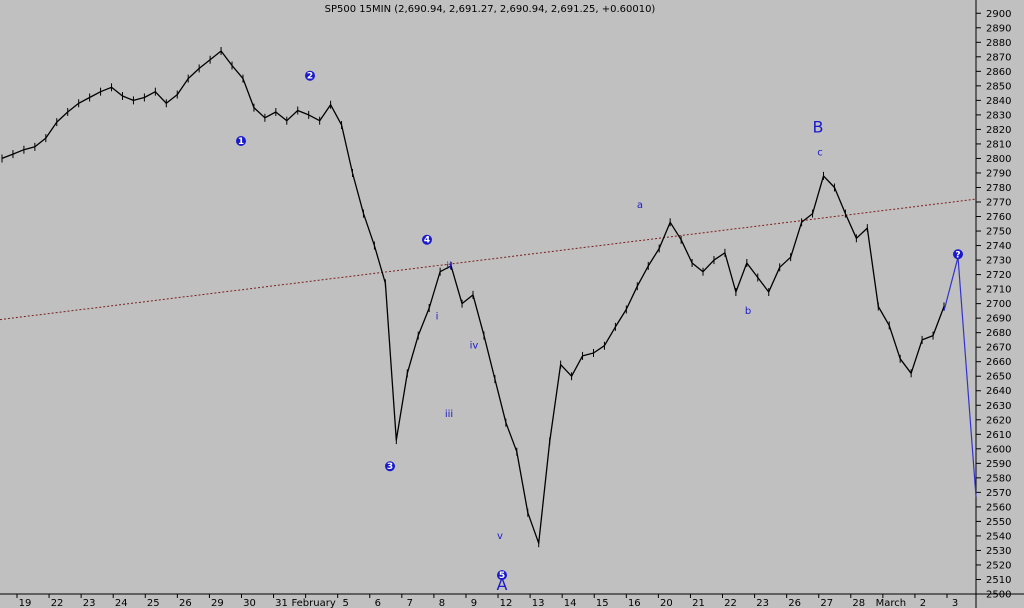  I want to click on x-tick-label: 3, so click(955, 603).